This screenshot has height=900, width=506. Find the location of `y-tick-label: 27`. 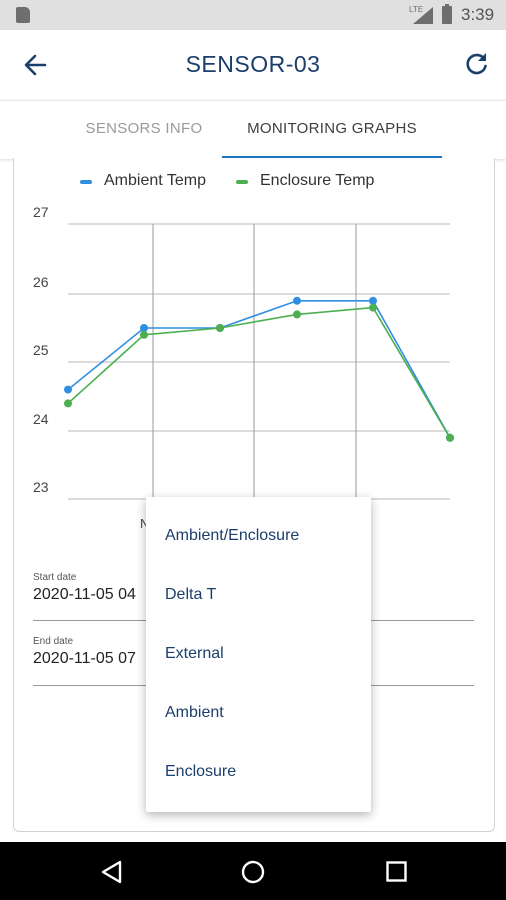

y-tick-label: 27 is located at coordinates (41, 212).